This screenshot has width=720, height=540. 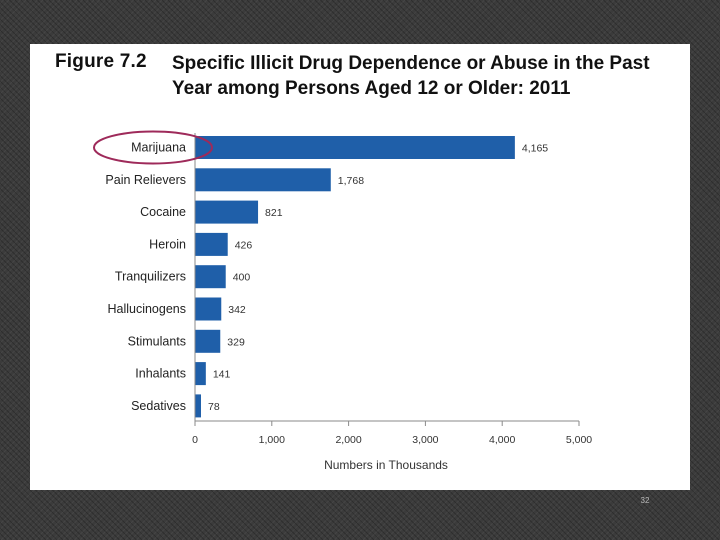 I want to click on bar-stimulants, so click(x=208, y=341).